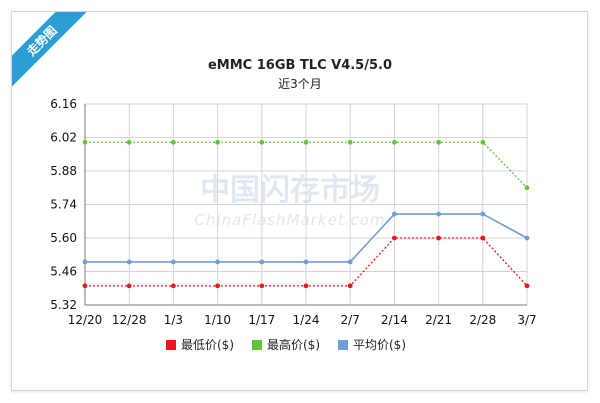  What do you see at coordinates (63, 138) in the screenshot?
I see `y-tick-label: 6.02` at bounding box center [63, 138].